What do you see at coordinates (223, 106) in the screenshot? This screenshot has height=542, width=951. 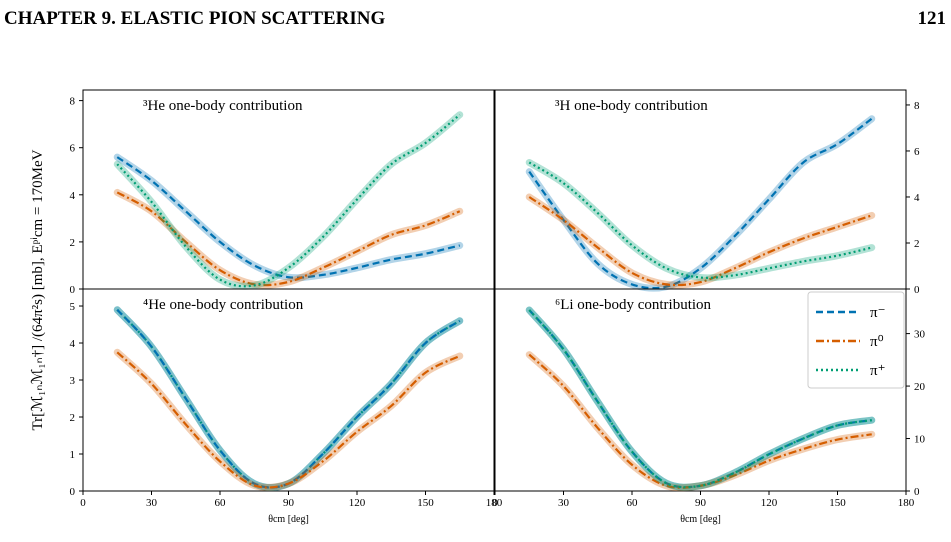 I see `panel-title: ³He one-body contribution` at bounding box center [223, 106].